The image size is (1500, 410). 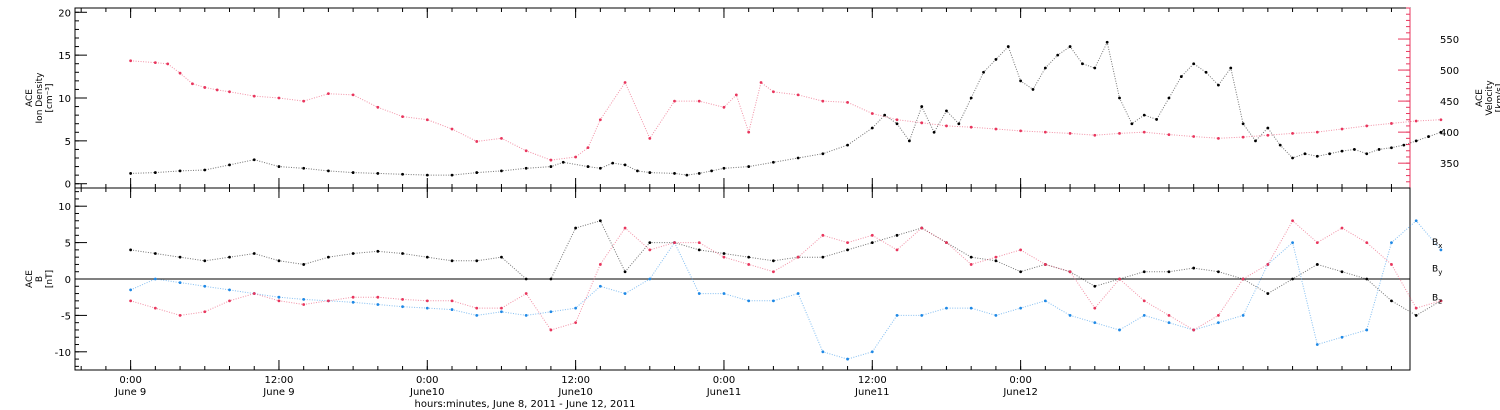 What do you see at coordinates (40, 279) in the screenshot?
I see `left-axis-title-line: B` at bounding box center [40, 279].